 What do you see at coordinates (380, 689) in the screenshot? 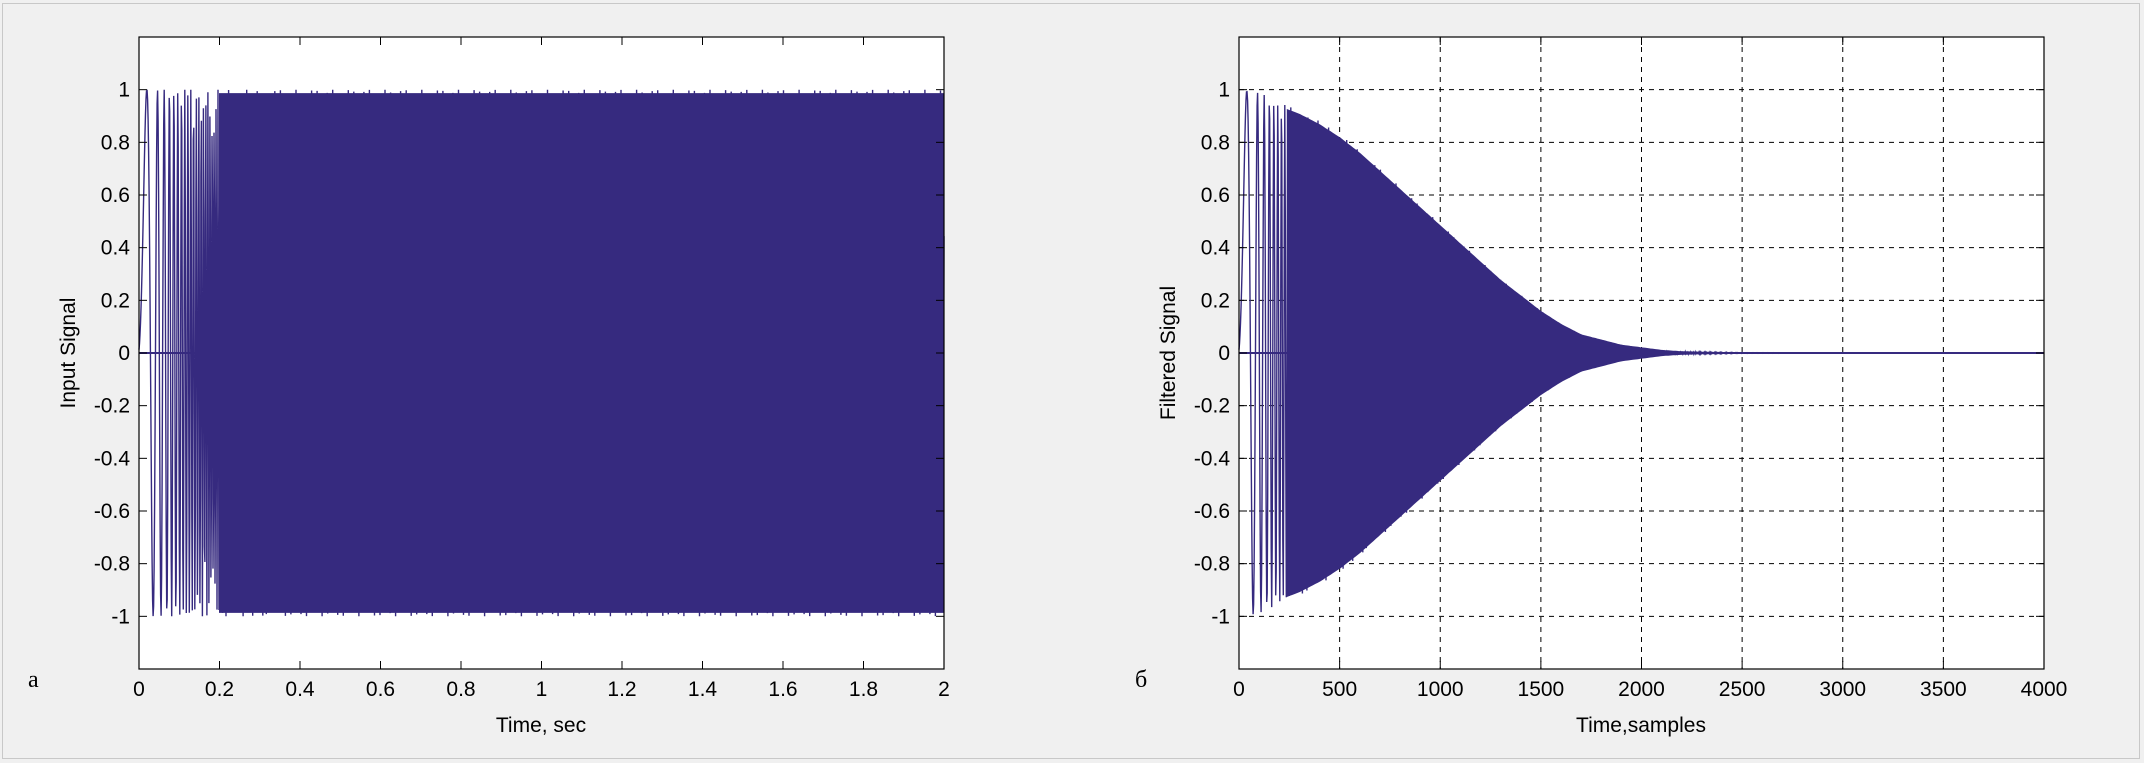
I see `x-tick-label: 0.6` at bounding box center [380, 689].